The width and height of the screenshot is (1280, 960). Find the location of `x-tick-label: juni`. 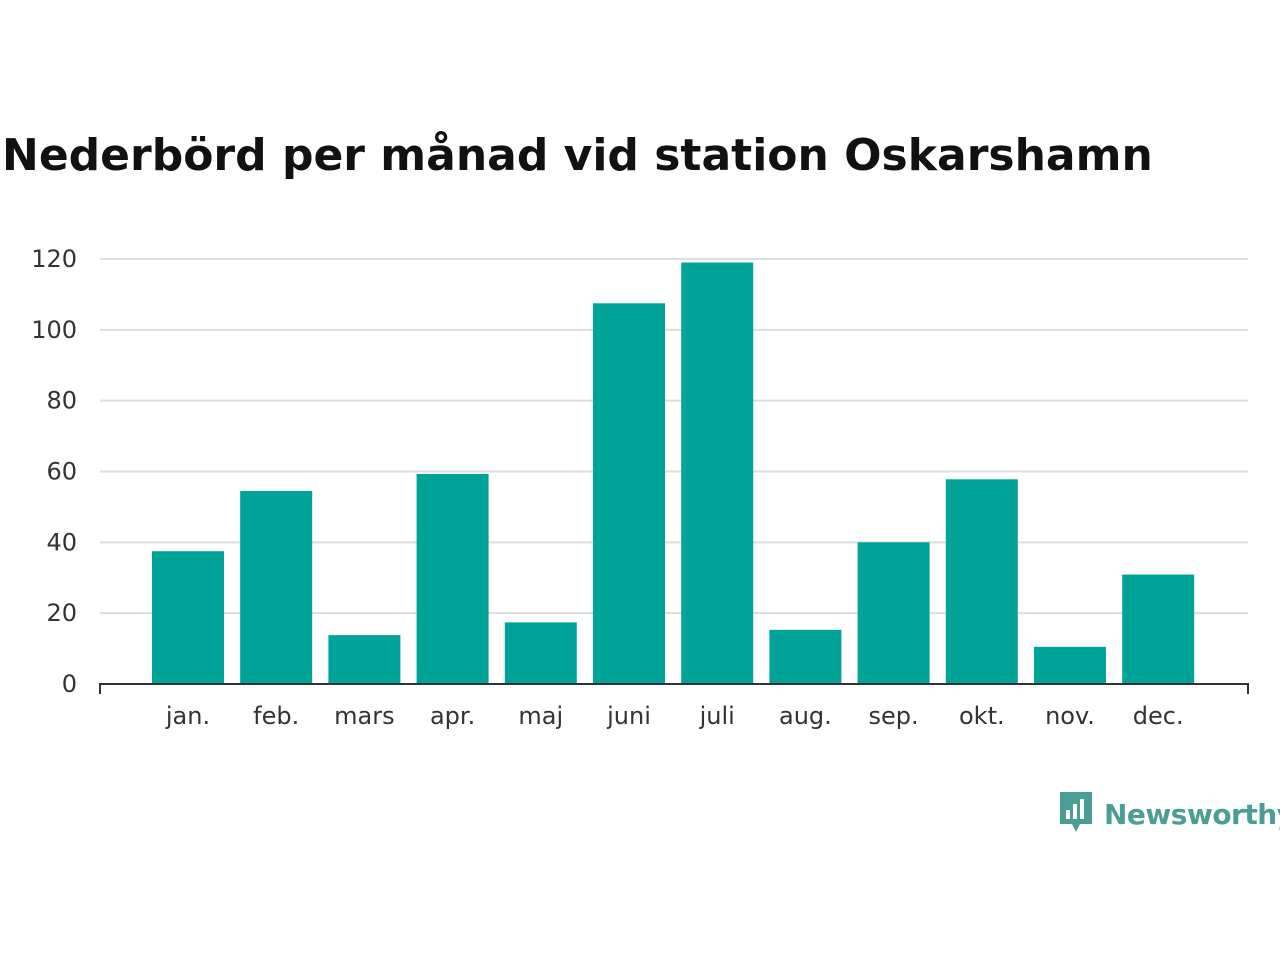

x-tick-label: juni is located at coordinates (628, 716).